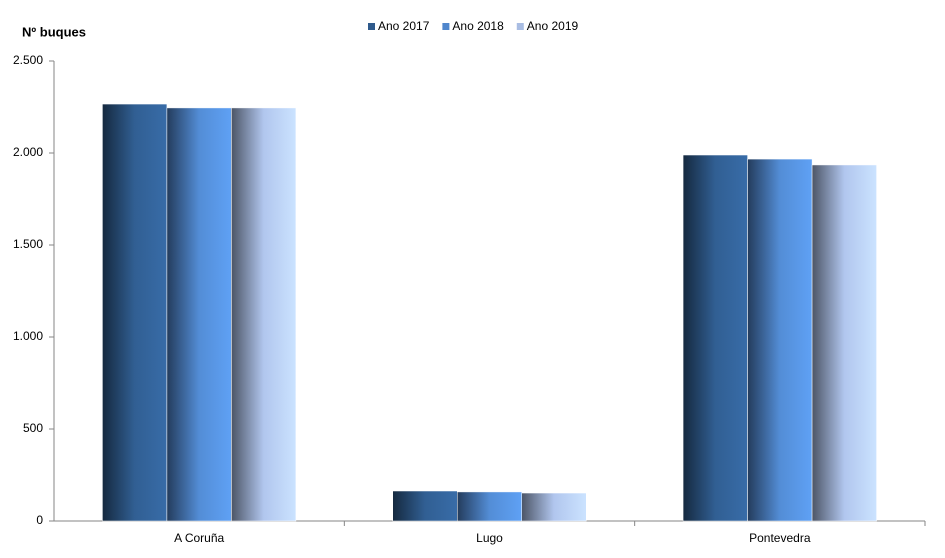 This screenshot has height=558, width=945. I want to click on x-tick-label: A Coruña, so click(199, 538).